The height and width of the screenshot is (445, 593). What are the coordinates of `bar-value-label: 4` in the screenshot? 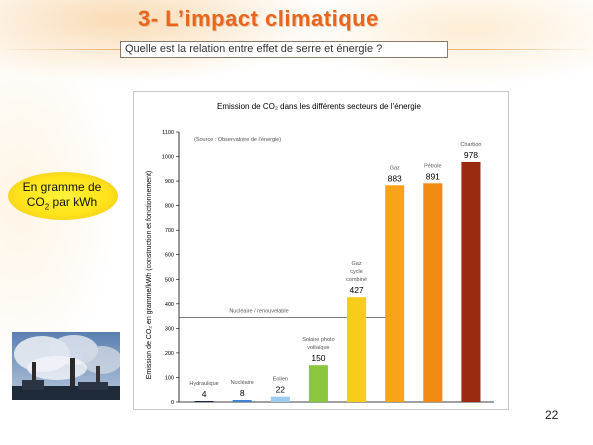 It's located at (204, 394).